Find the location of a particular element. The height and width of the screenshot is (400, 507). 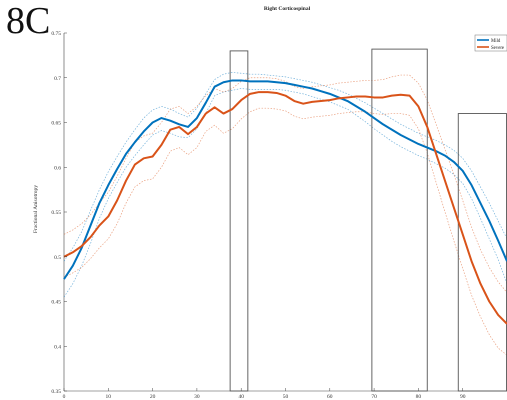

y-tick-label: 0.75 is located at coordinates (56, 34).